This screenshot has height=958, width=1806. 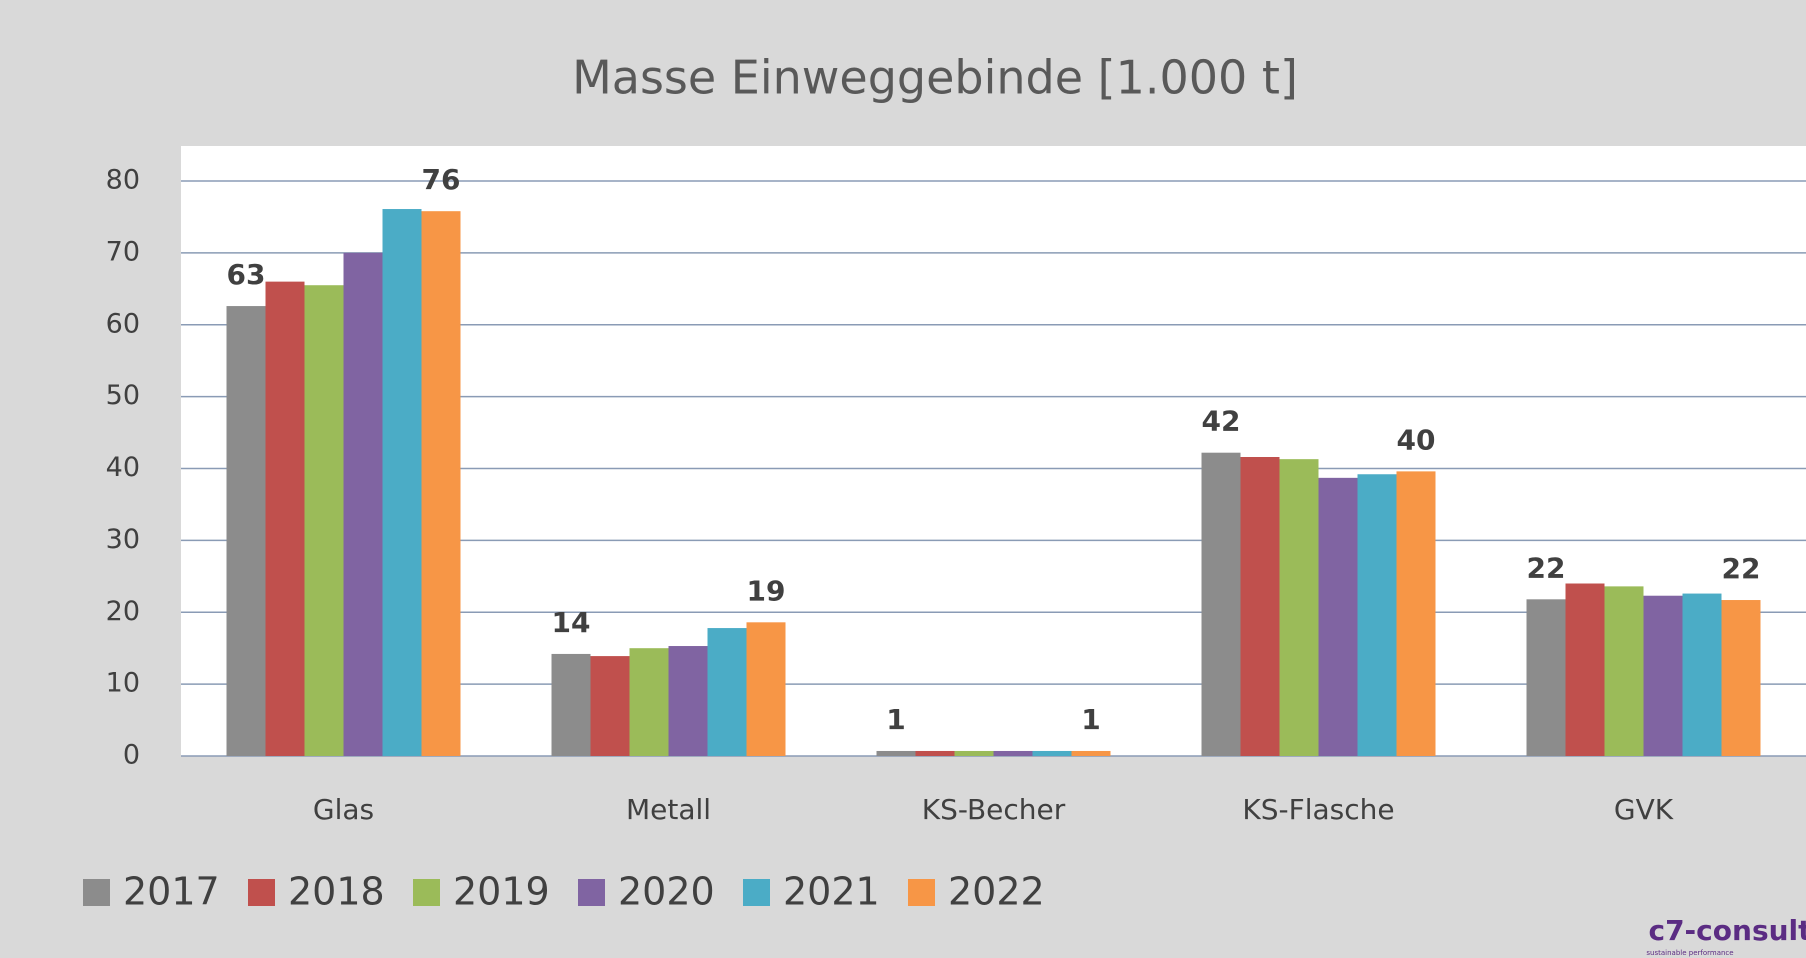 What do you see at coordinates (668, 809) in the screenshot?
I see `x-tick-label: Metall` at bounding box center [668, 809].